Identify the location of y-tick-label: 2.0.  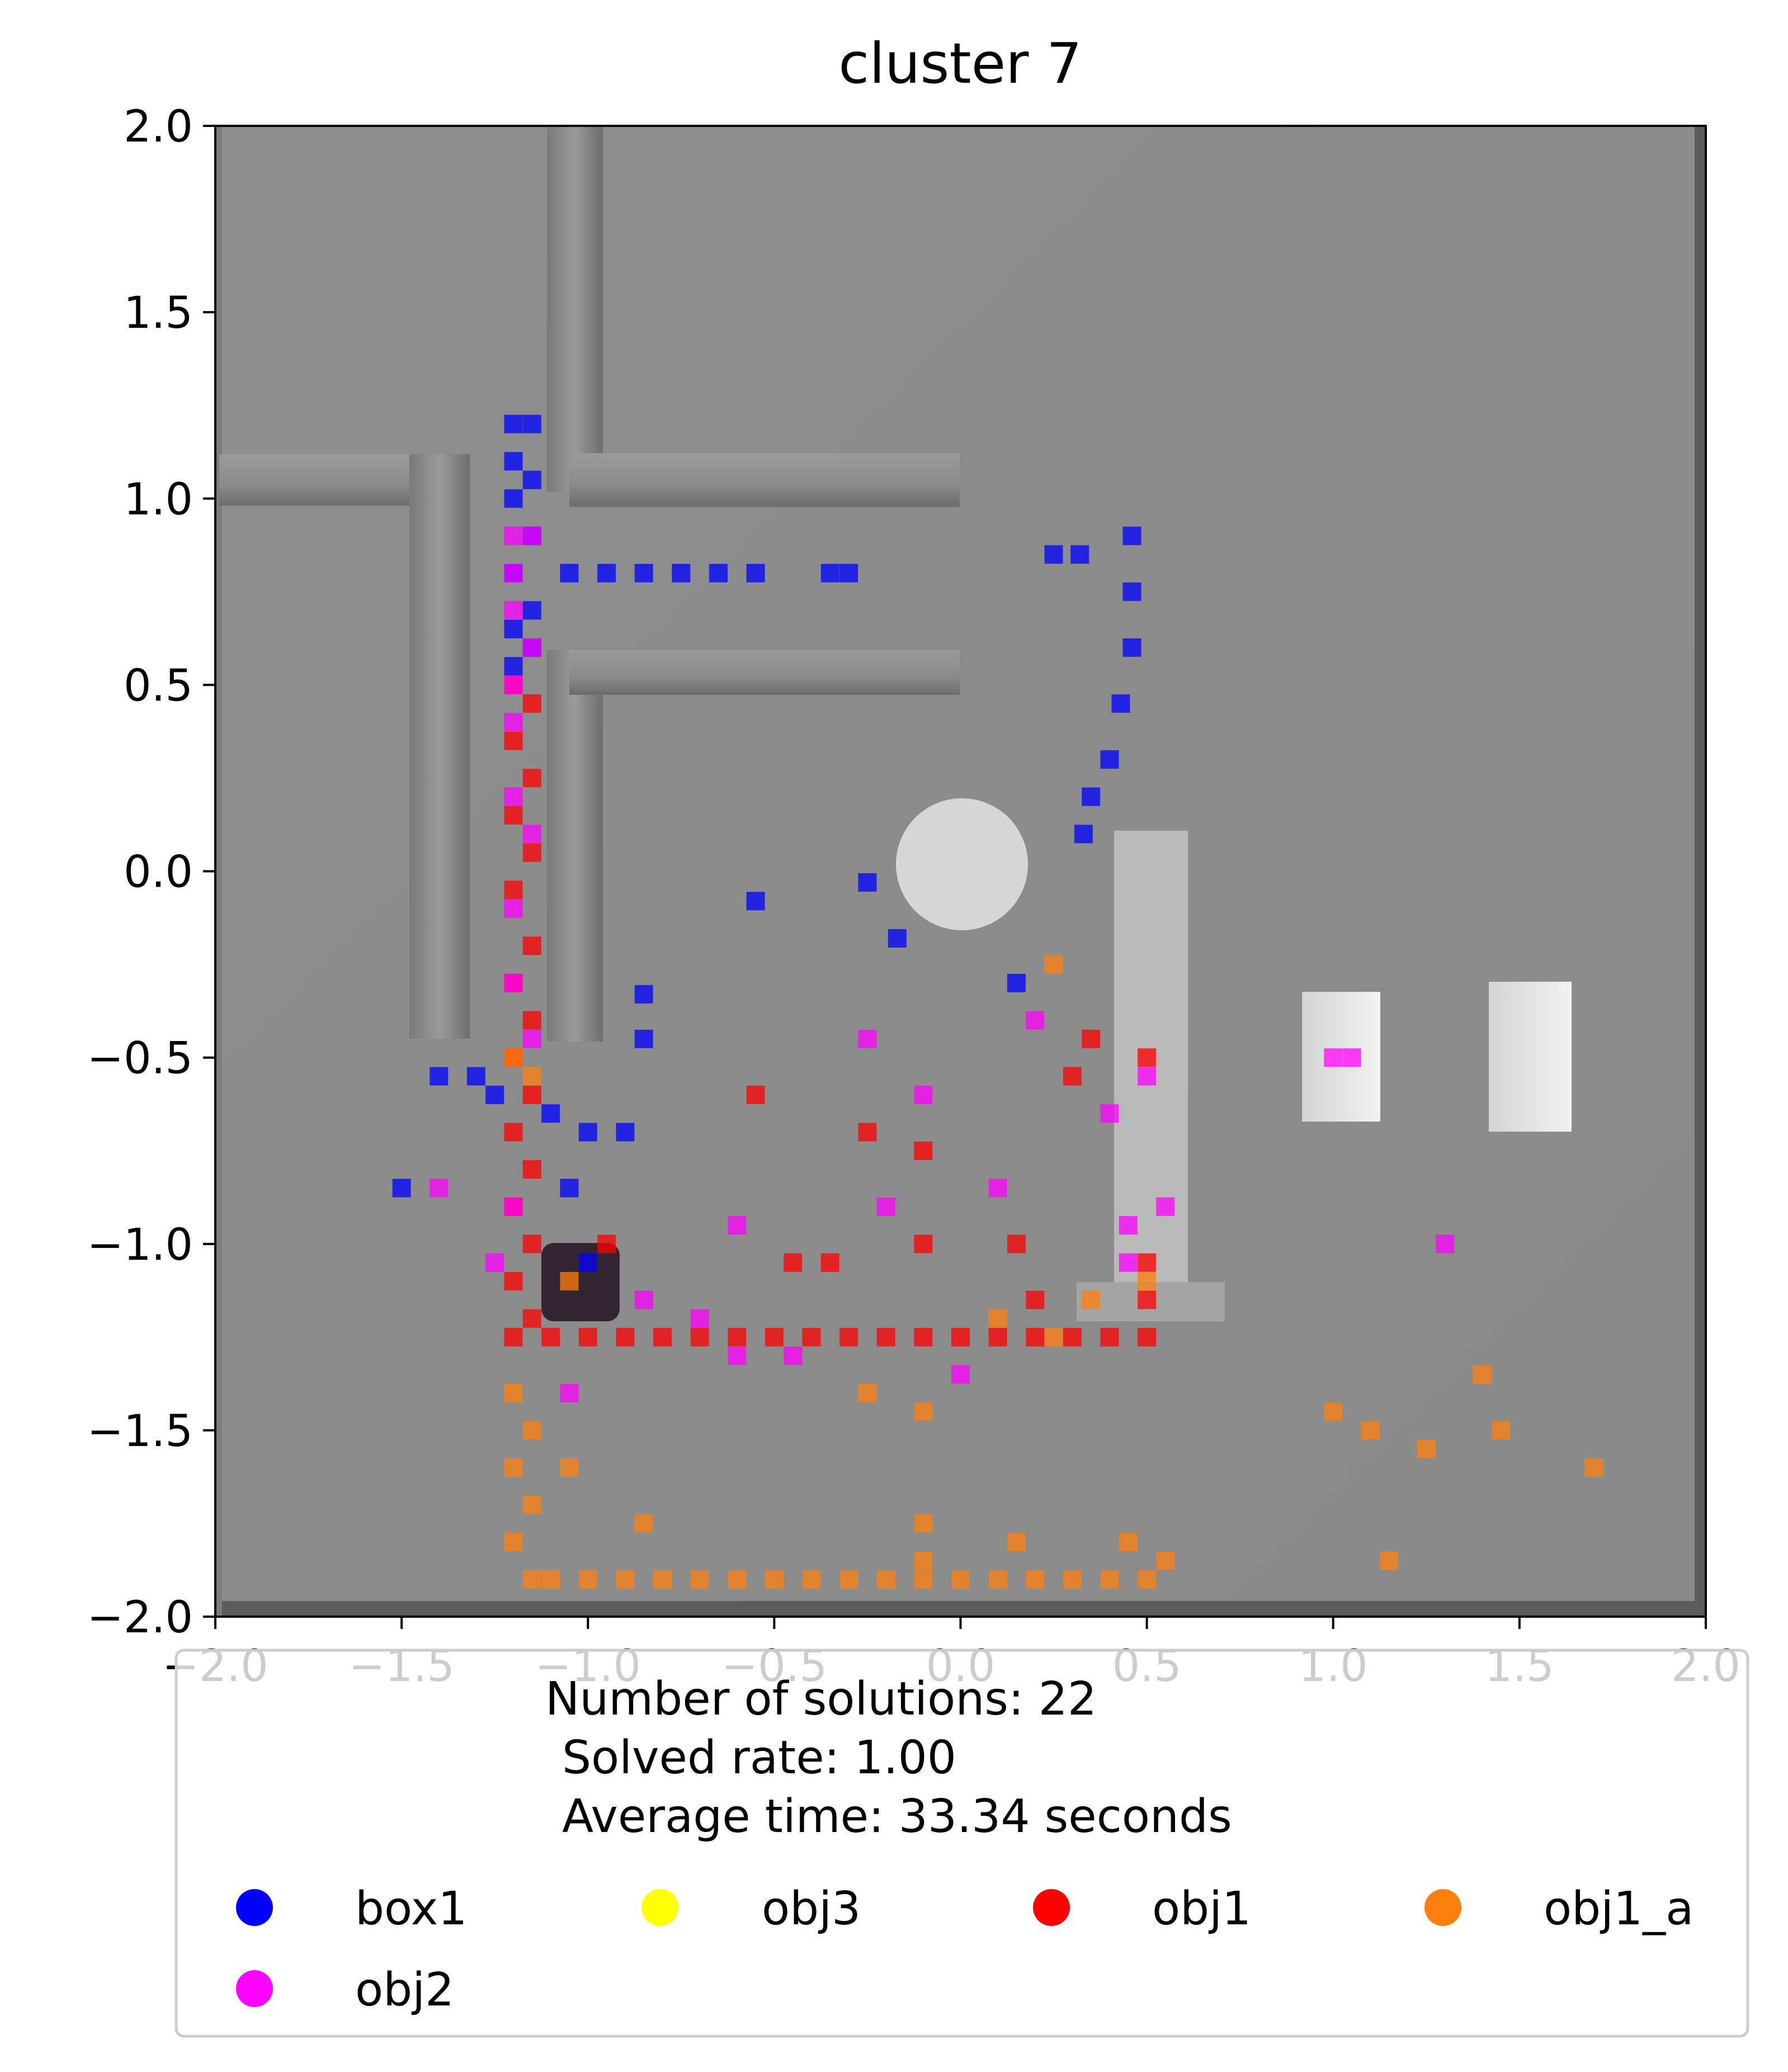
(158, 127).